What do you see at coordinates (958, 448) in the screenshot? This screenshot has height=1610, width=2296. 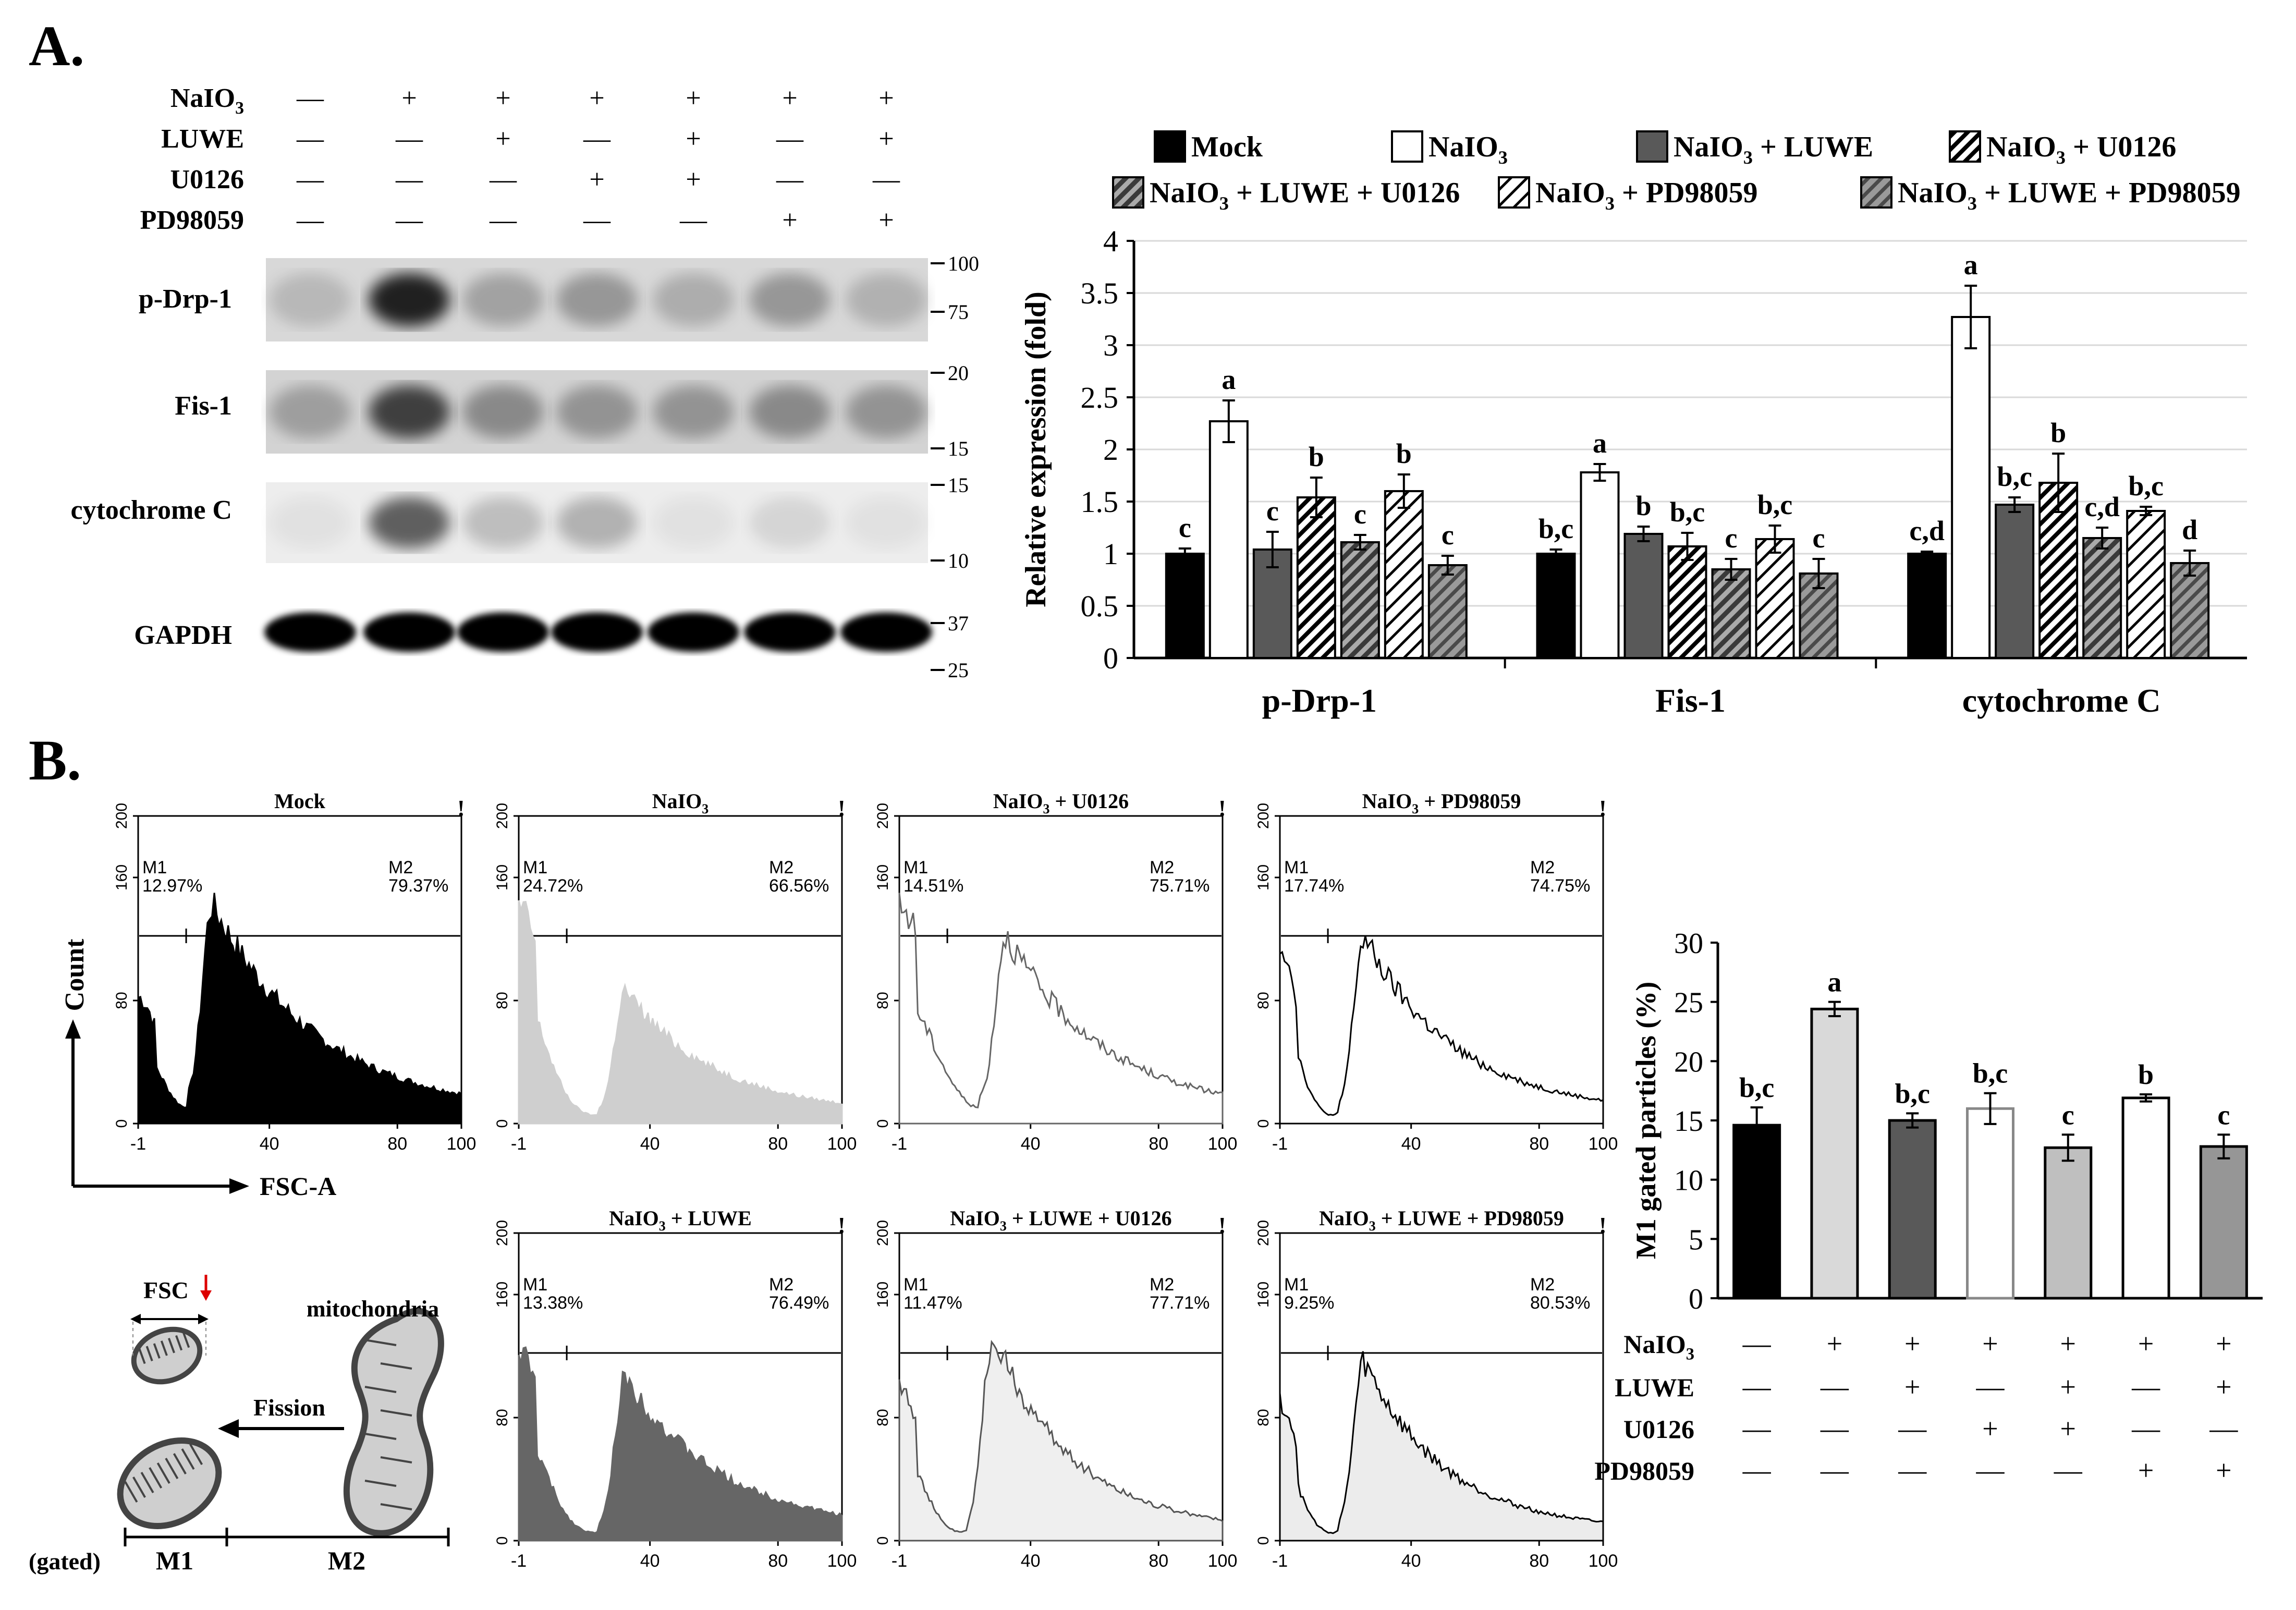 I see `marker-label: 15` at bounding box center [958, 448].